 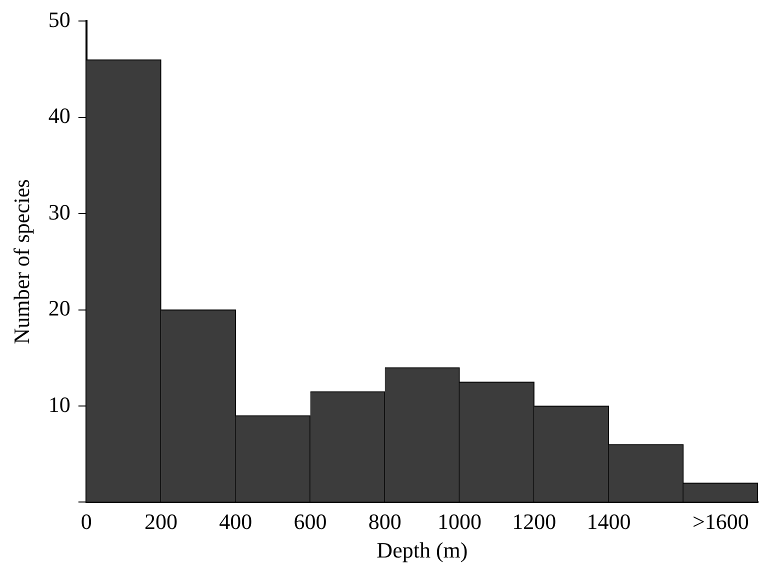 What do you see at coordinates (59, 308) in the screenshot?
I see `y-tick-label: 20` at bounding box center [59, 308].